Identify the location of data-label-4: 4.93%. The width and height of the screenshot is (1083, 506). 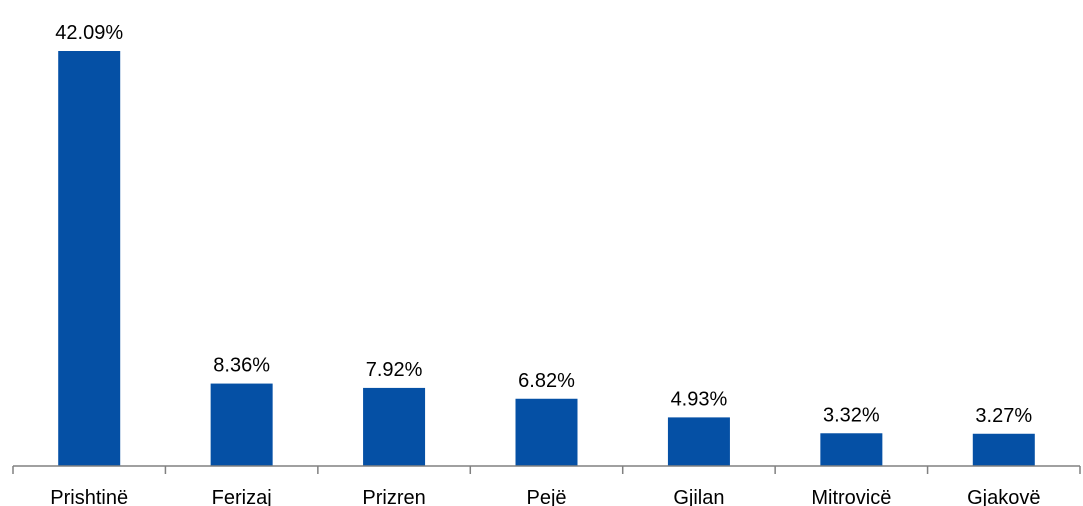
(699, 399).